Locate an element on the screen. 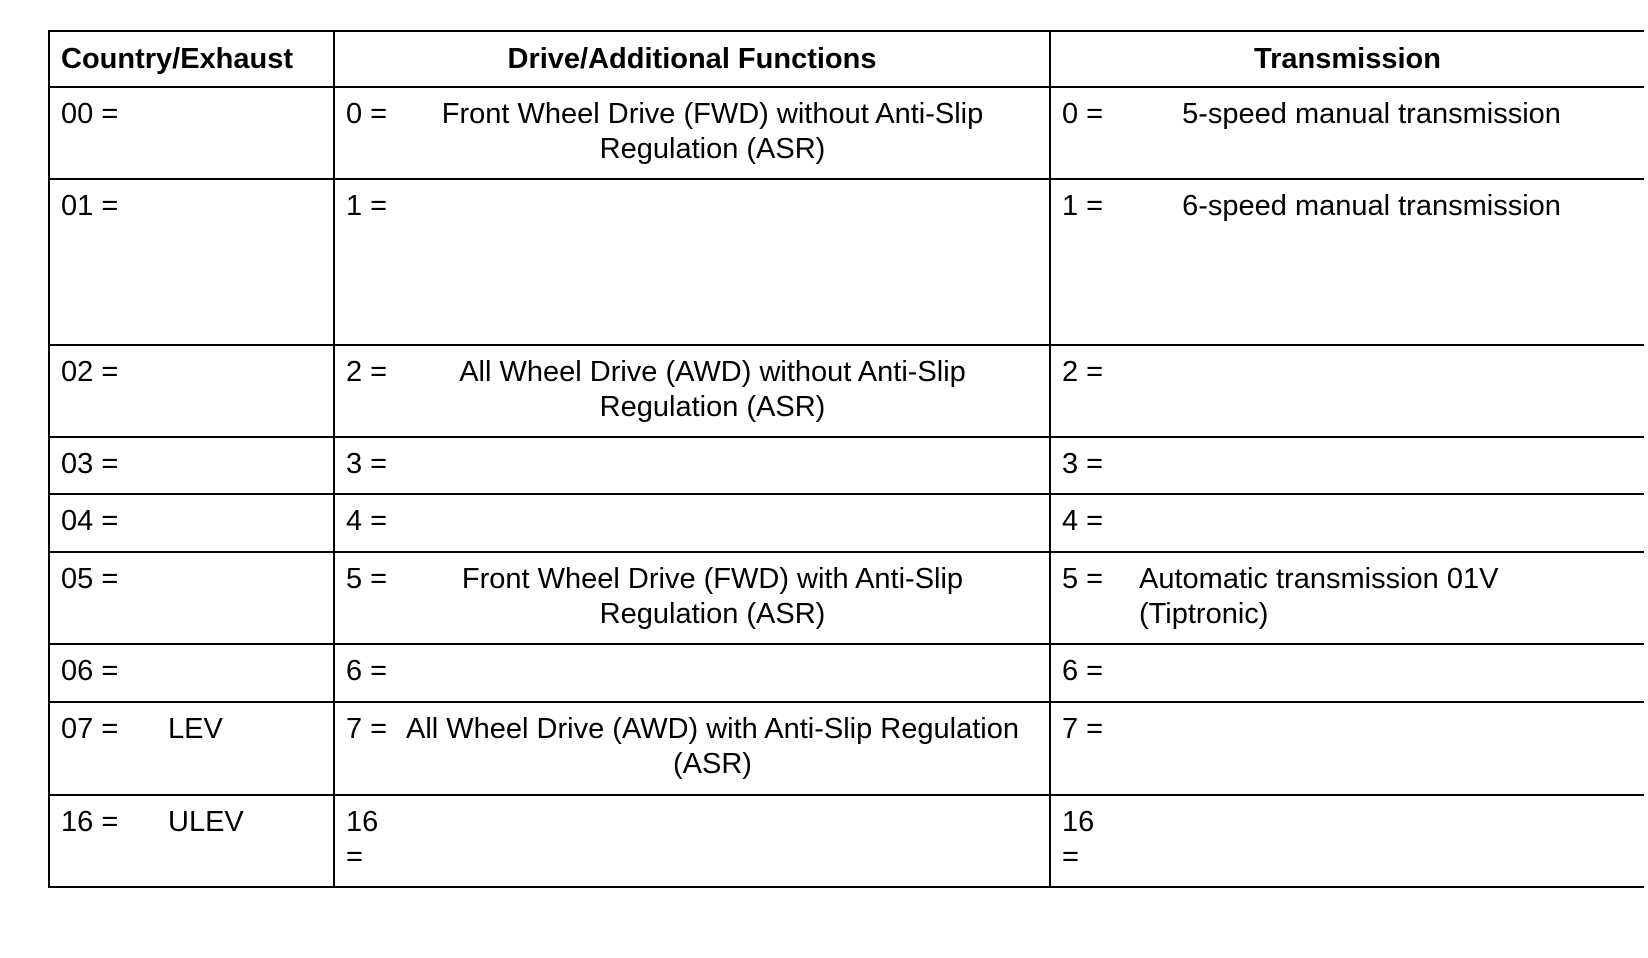  code-value: 02 = is located at coordinates (90, 372).